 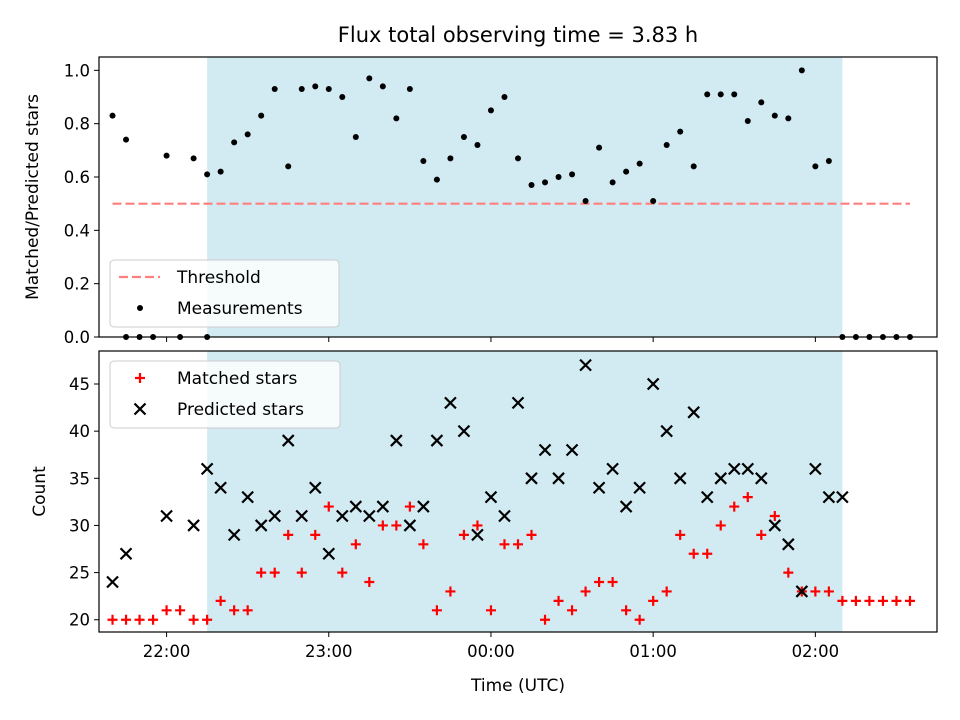 I want to click on legend-label: Threshold, so click(x=218, y=278).